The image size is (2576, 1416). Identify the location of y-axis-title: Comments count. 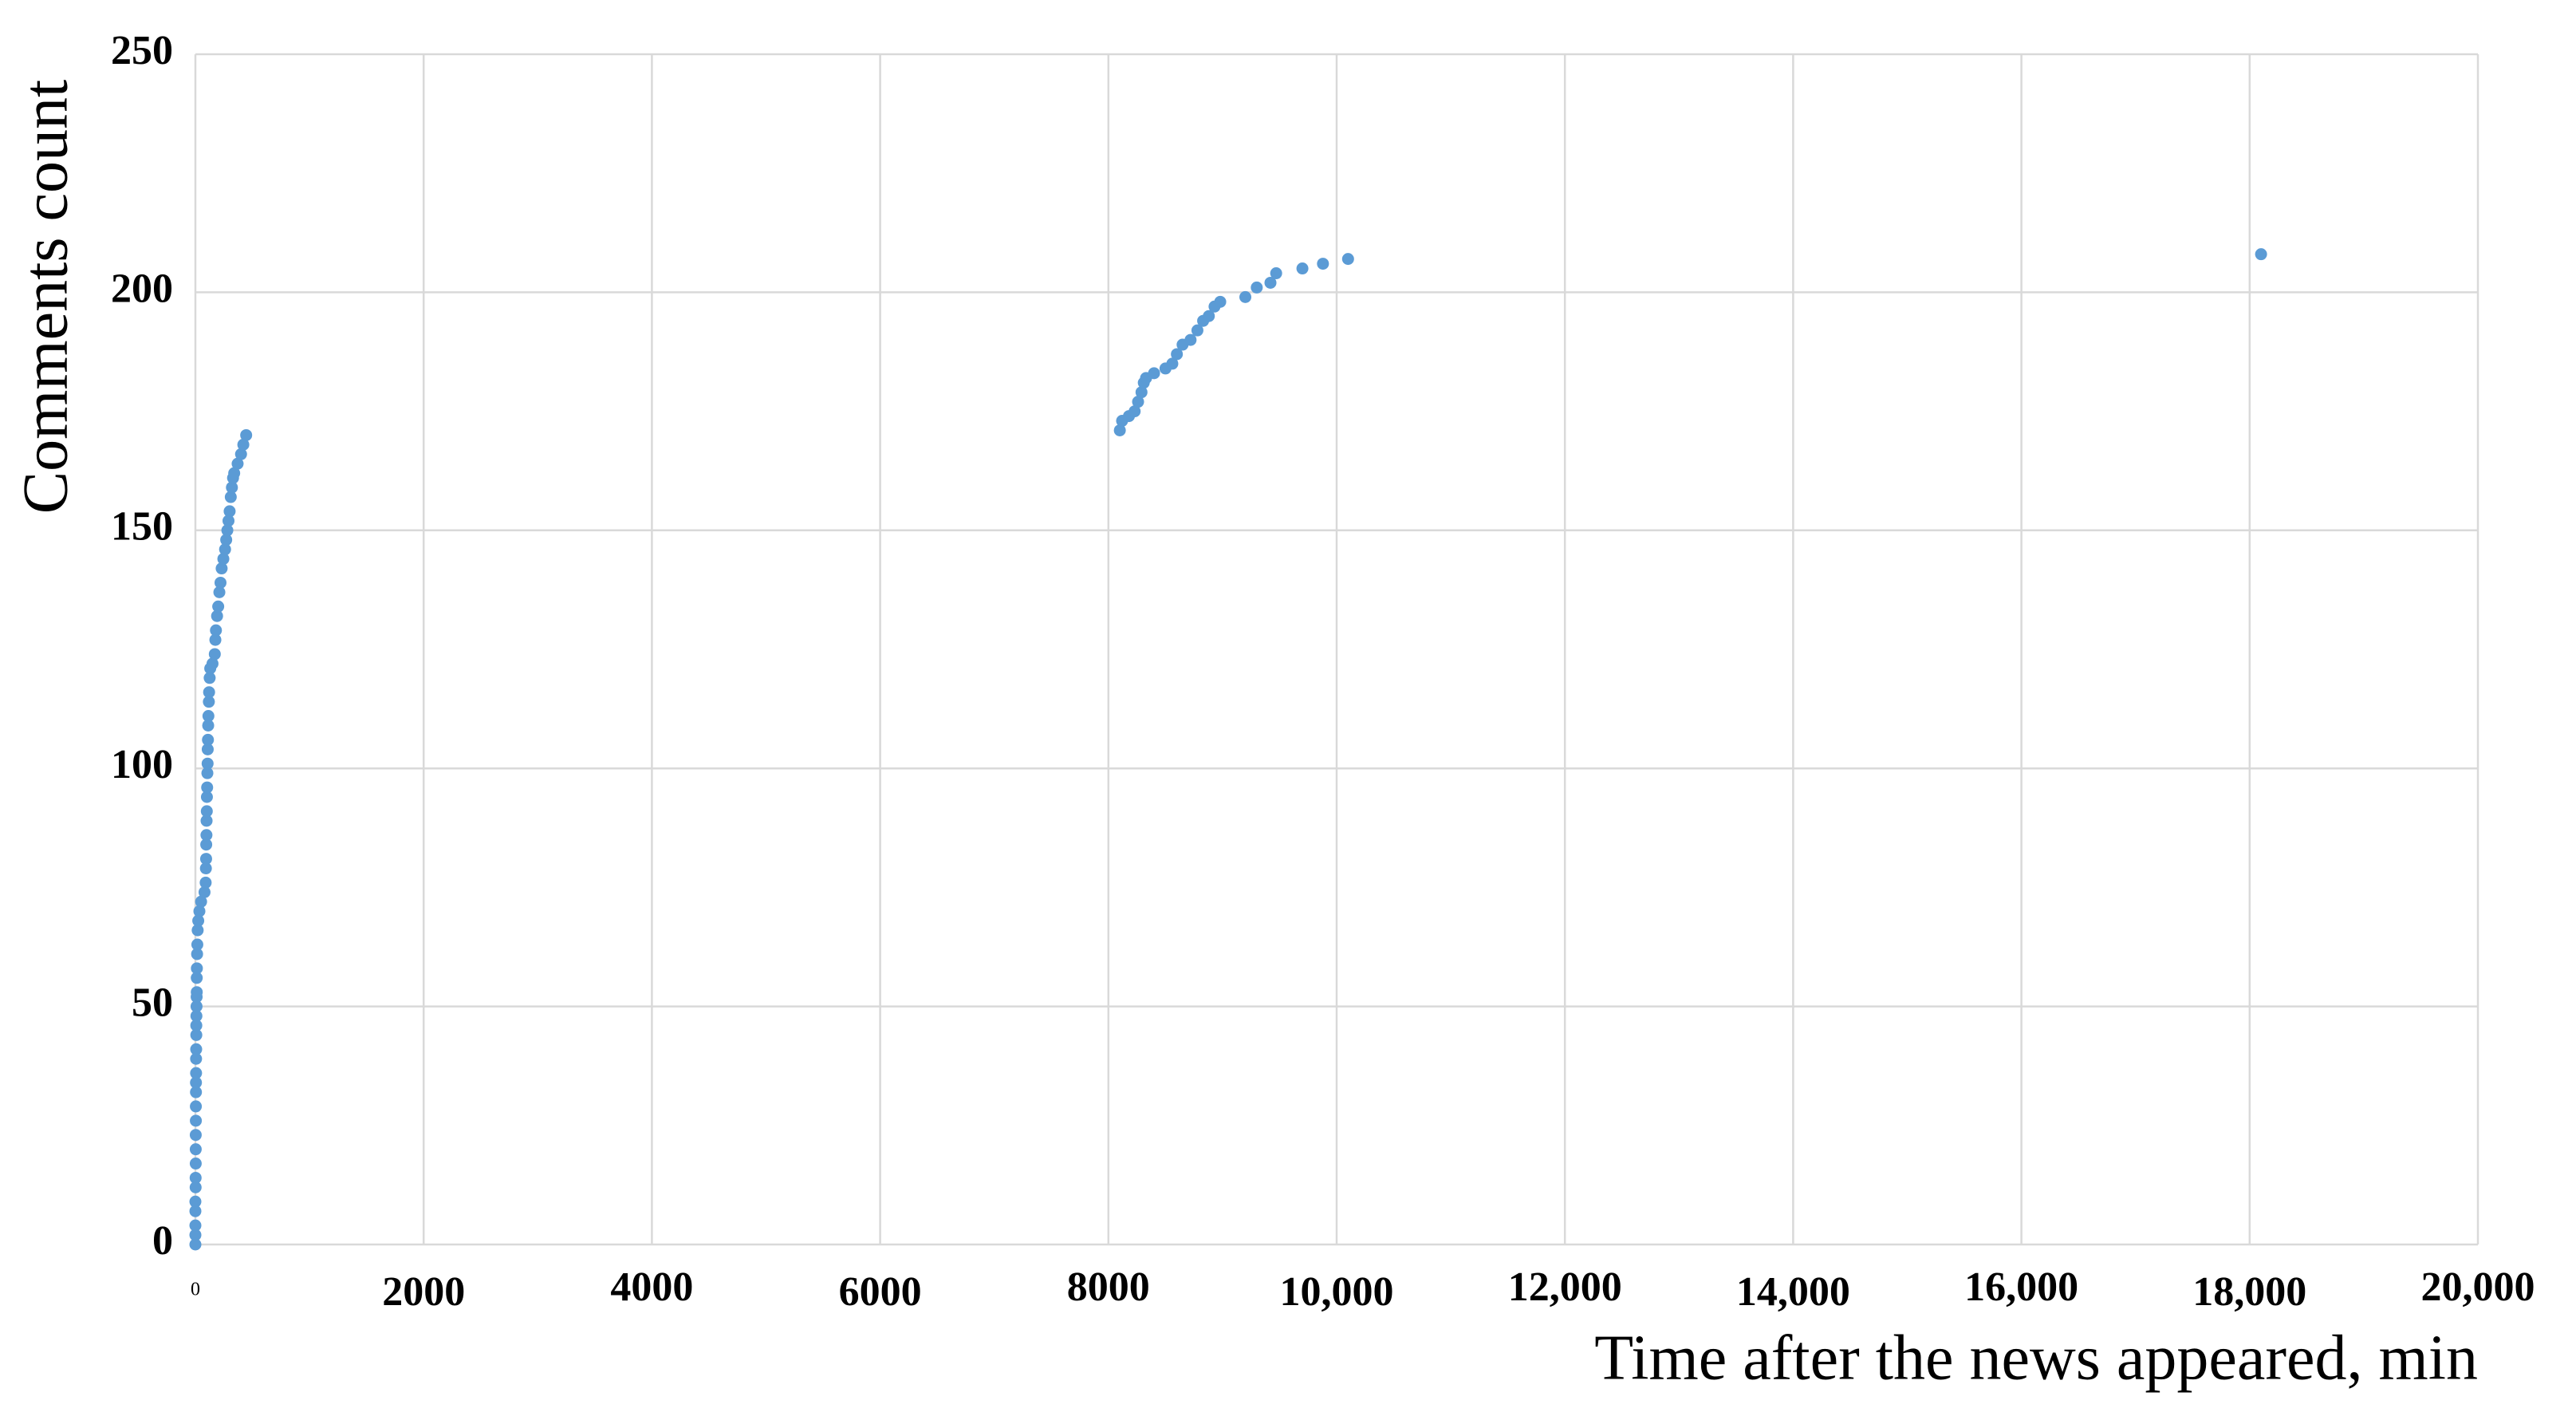
(45, 297).